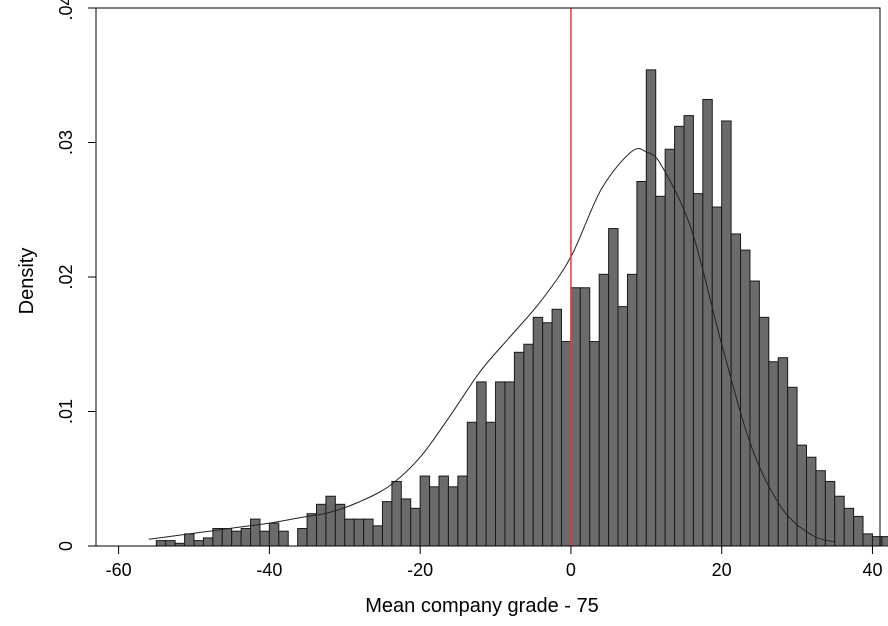  I want to click on x-tick-label: -20, so click(420, 570).